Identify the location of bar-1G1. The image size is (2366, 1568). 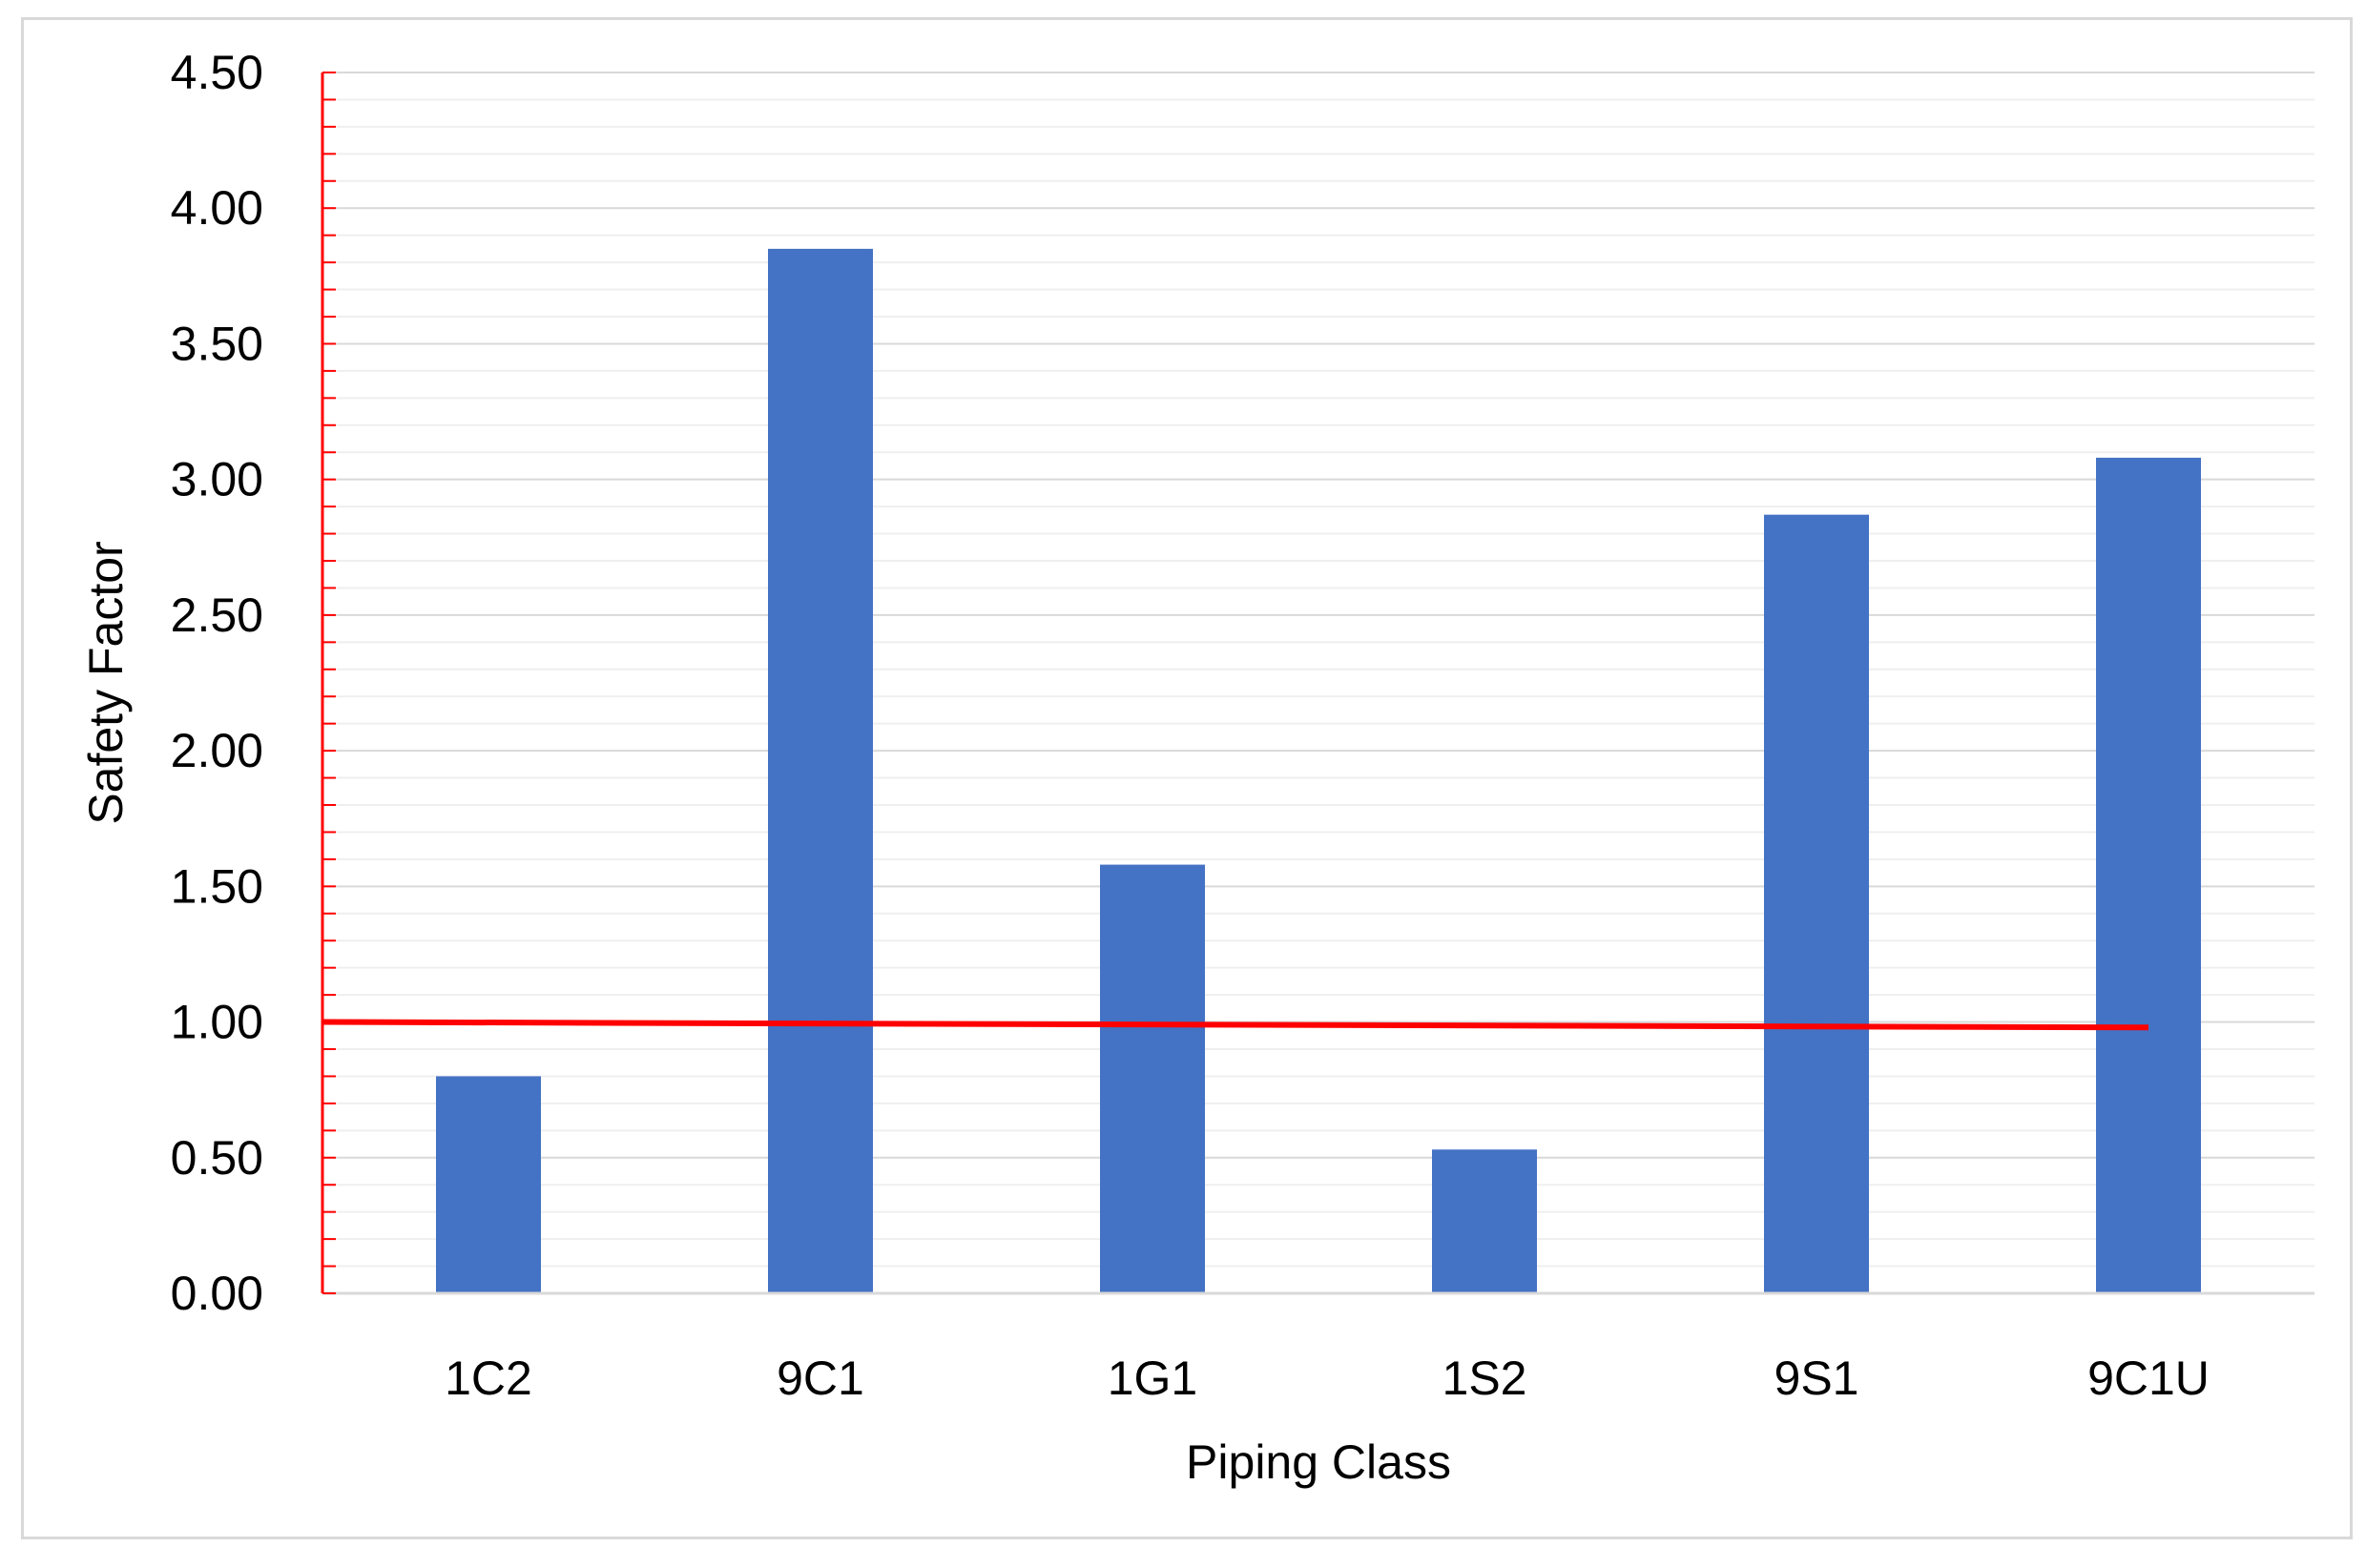
(1152, 1078).